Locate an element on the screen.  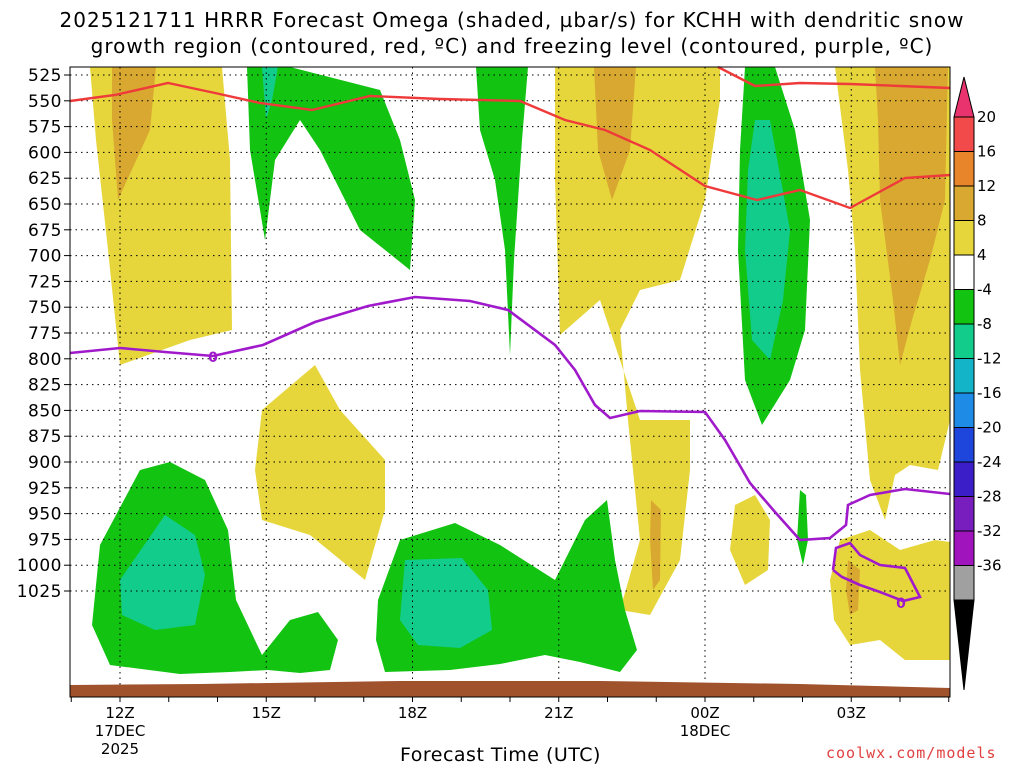
y-tick-label: 875 is located at coordinates (45, 437).